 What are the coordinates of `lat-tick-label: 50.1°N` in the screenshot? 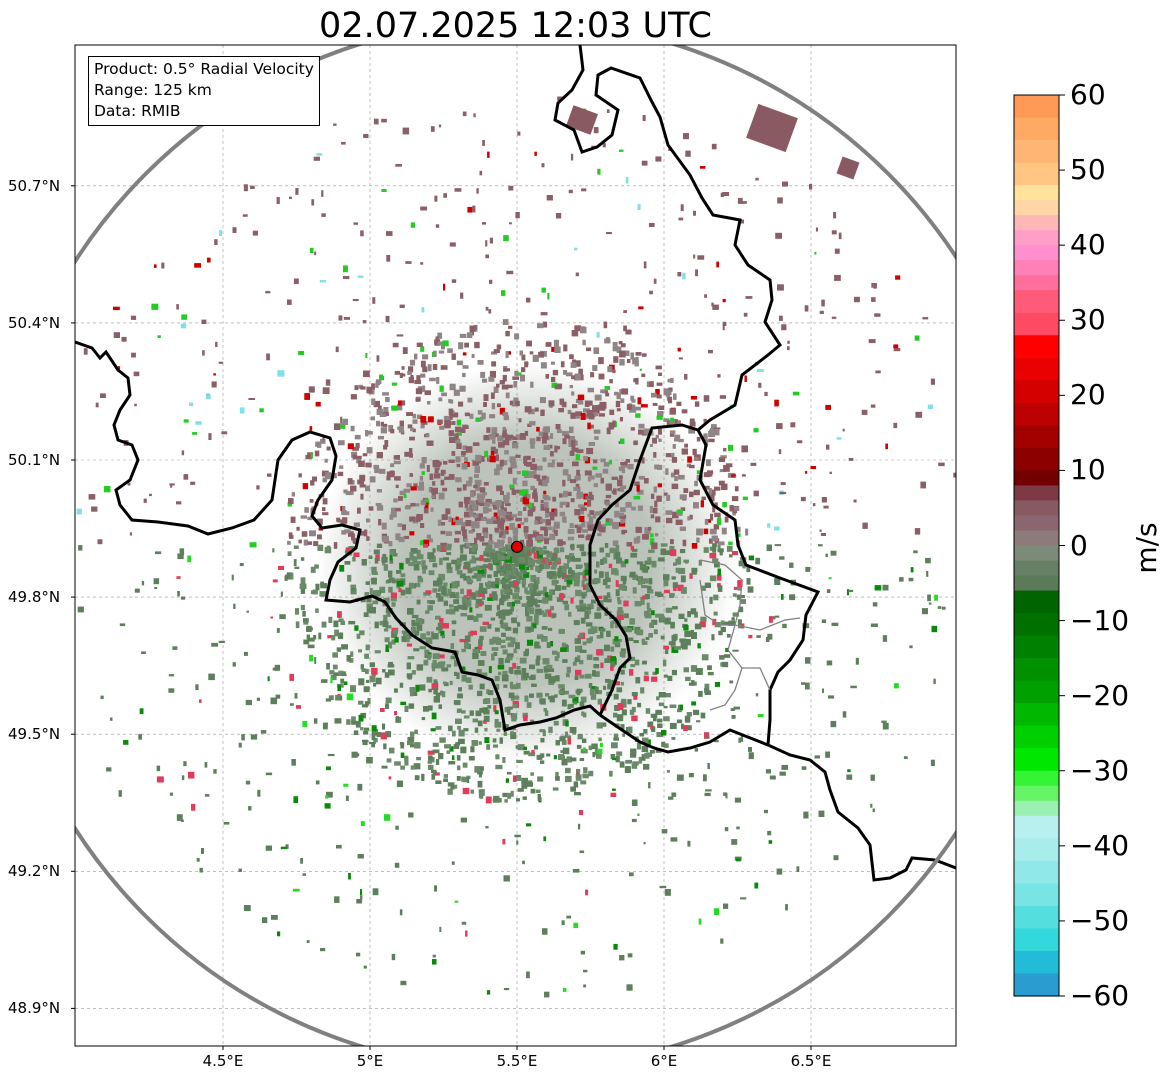 It's located at (34, 460).